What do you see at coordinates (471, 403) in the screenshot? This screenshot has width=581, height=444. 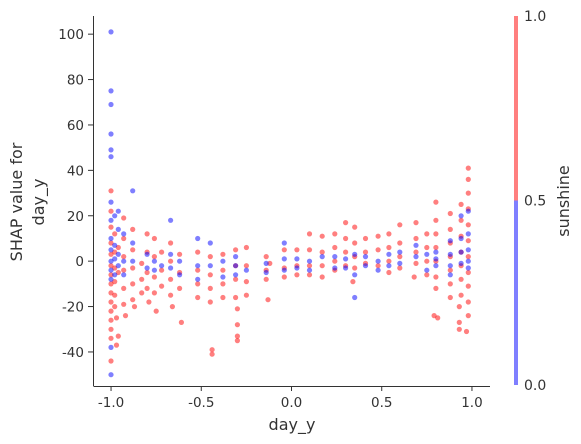 I see `x-tick-label: 1.0` at bounding box center [471, 403].